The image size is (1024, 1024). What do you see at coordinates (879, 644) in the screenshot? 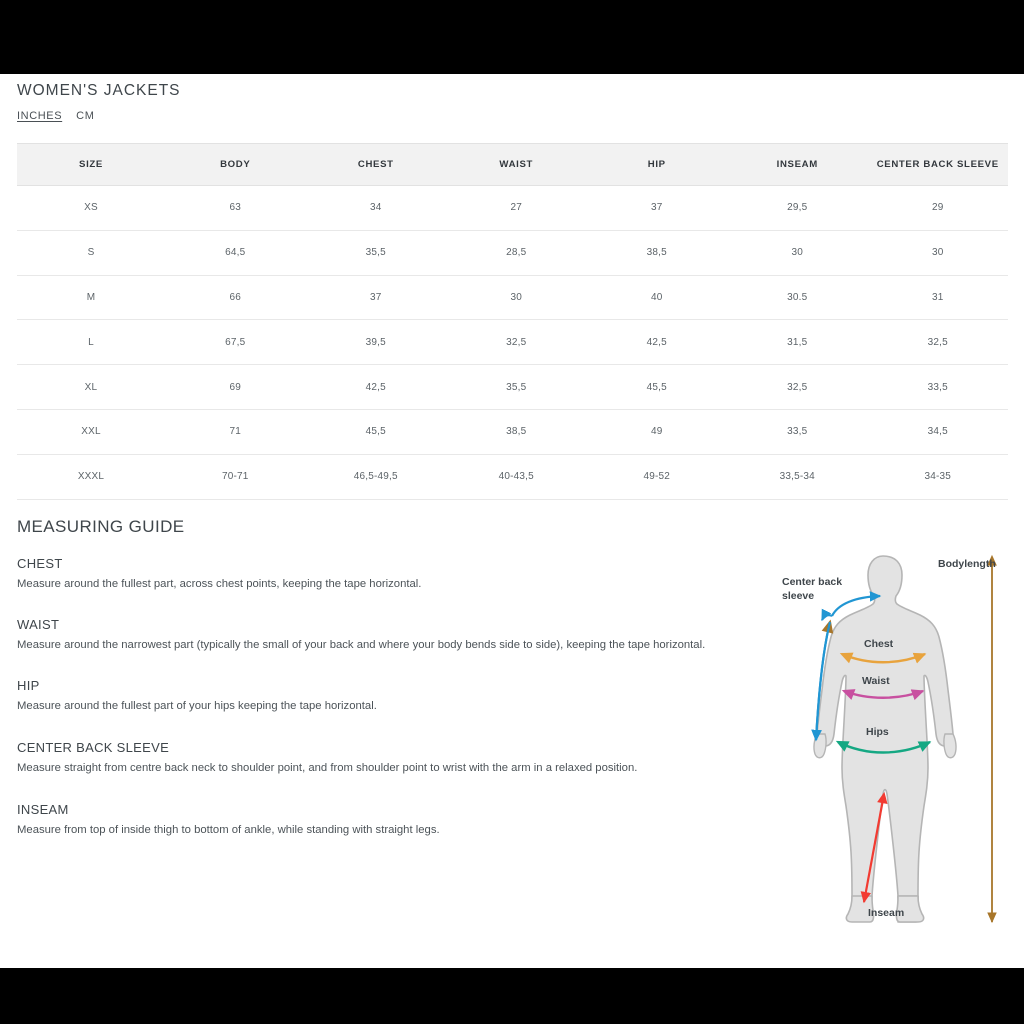
I see `chest-label: Chest` at bounding box center [879, 644].